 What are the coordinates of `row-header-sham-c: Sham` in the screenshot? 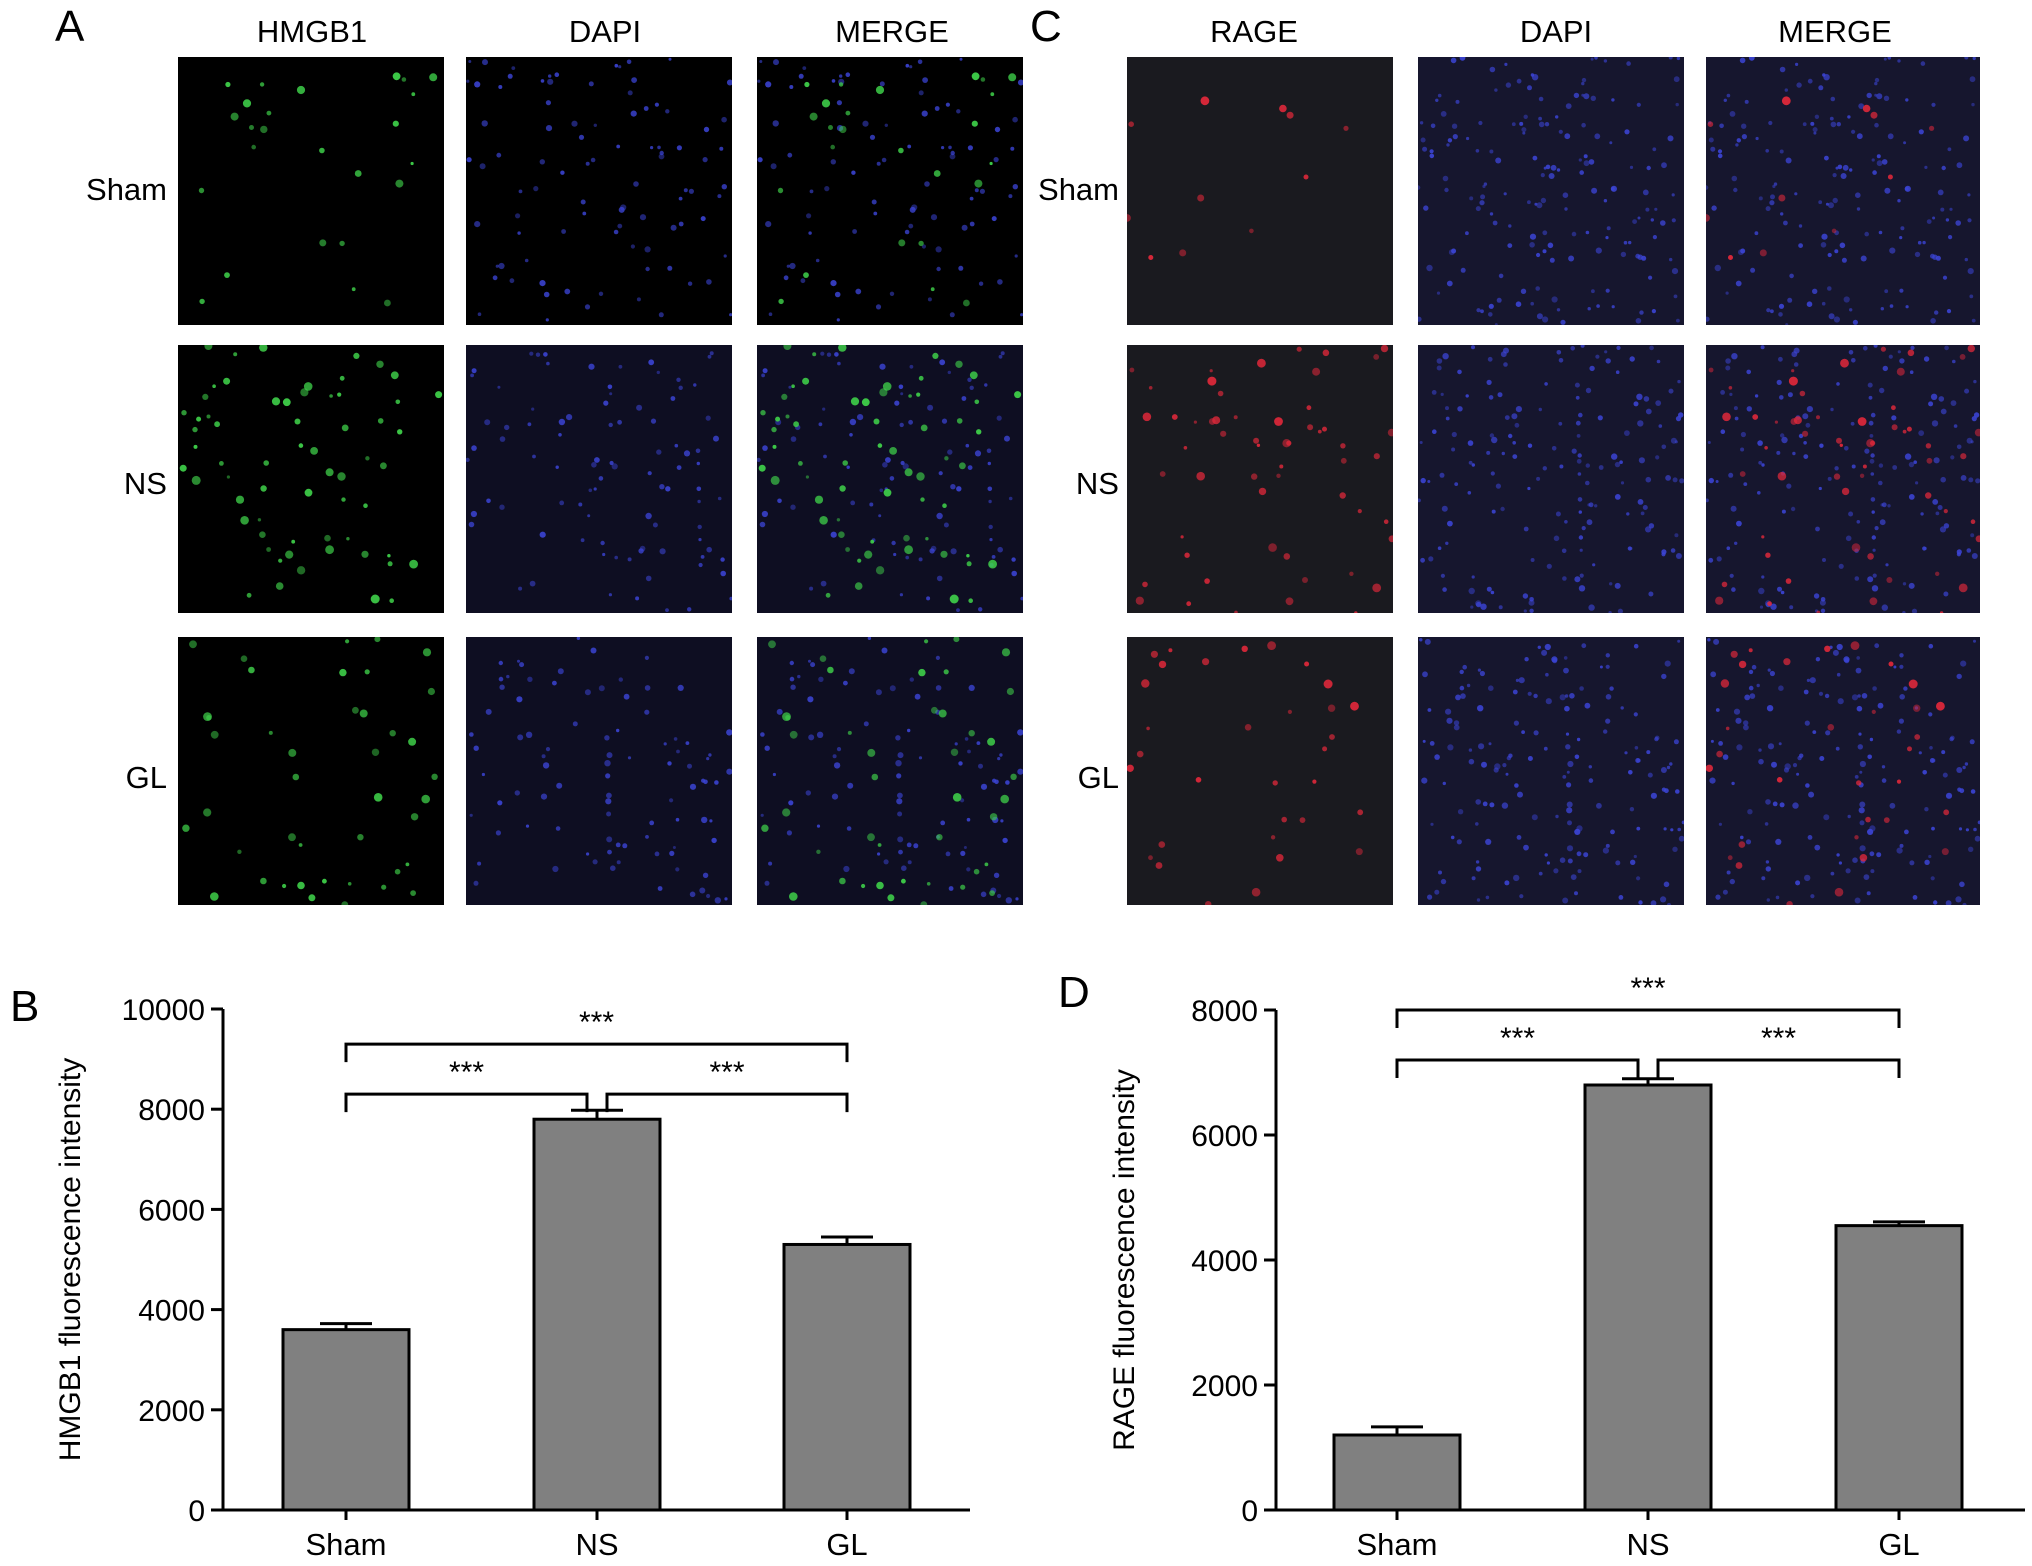 It's located at (1078, 189).